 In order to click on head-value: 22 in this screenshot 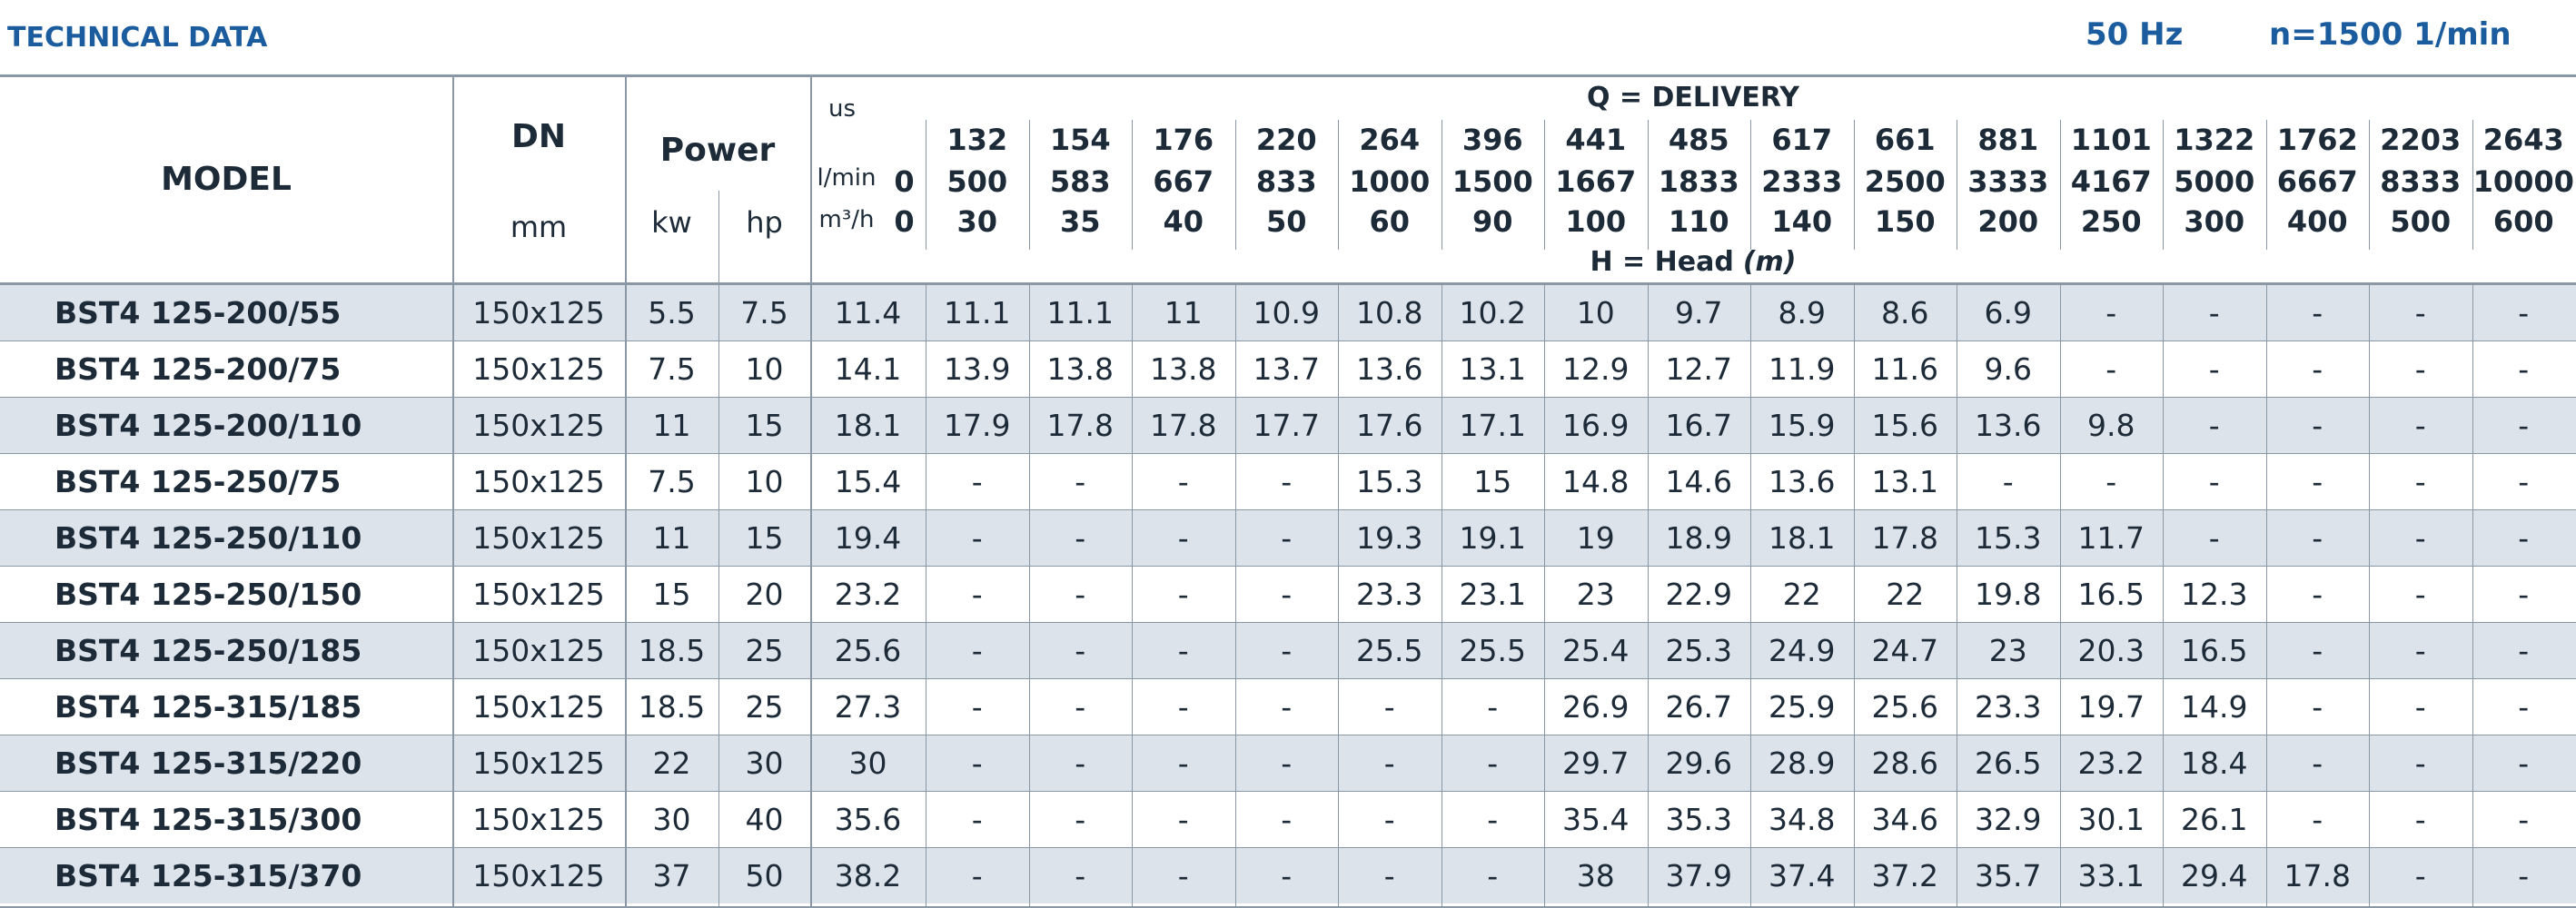, I will do `click(1801, 594)`.